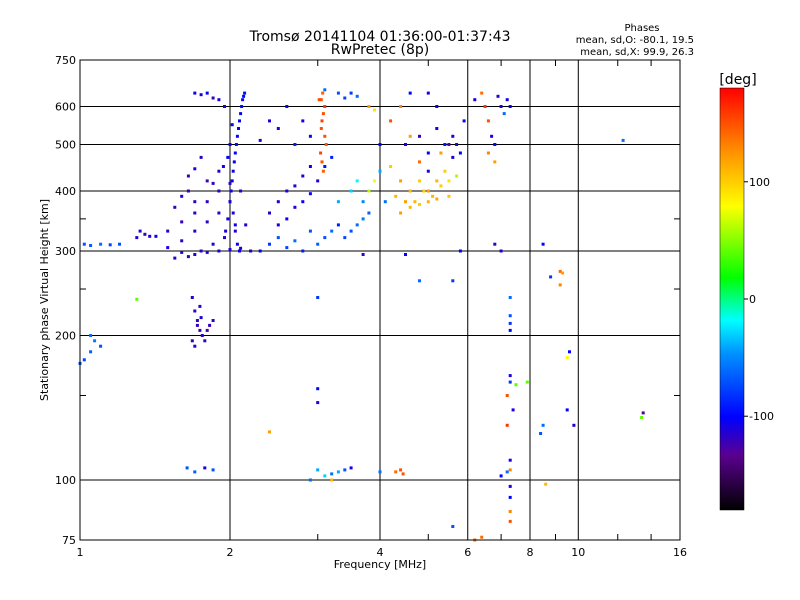 The width and height of the screenshot is (800, 600). I want to click on x-tick-label: 16, so click(680, 552).